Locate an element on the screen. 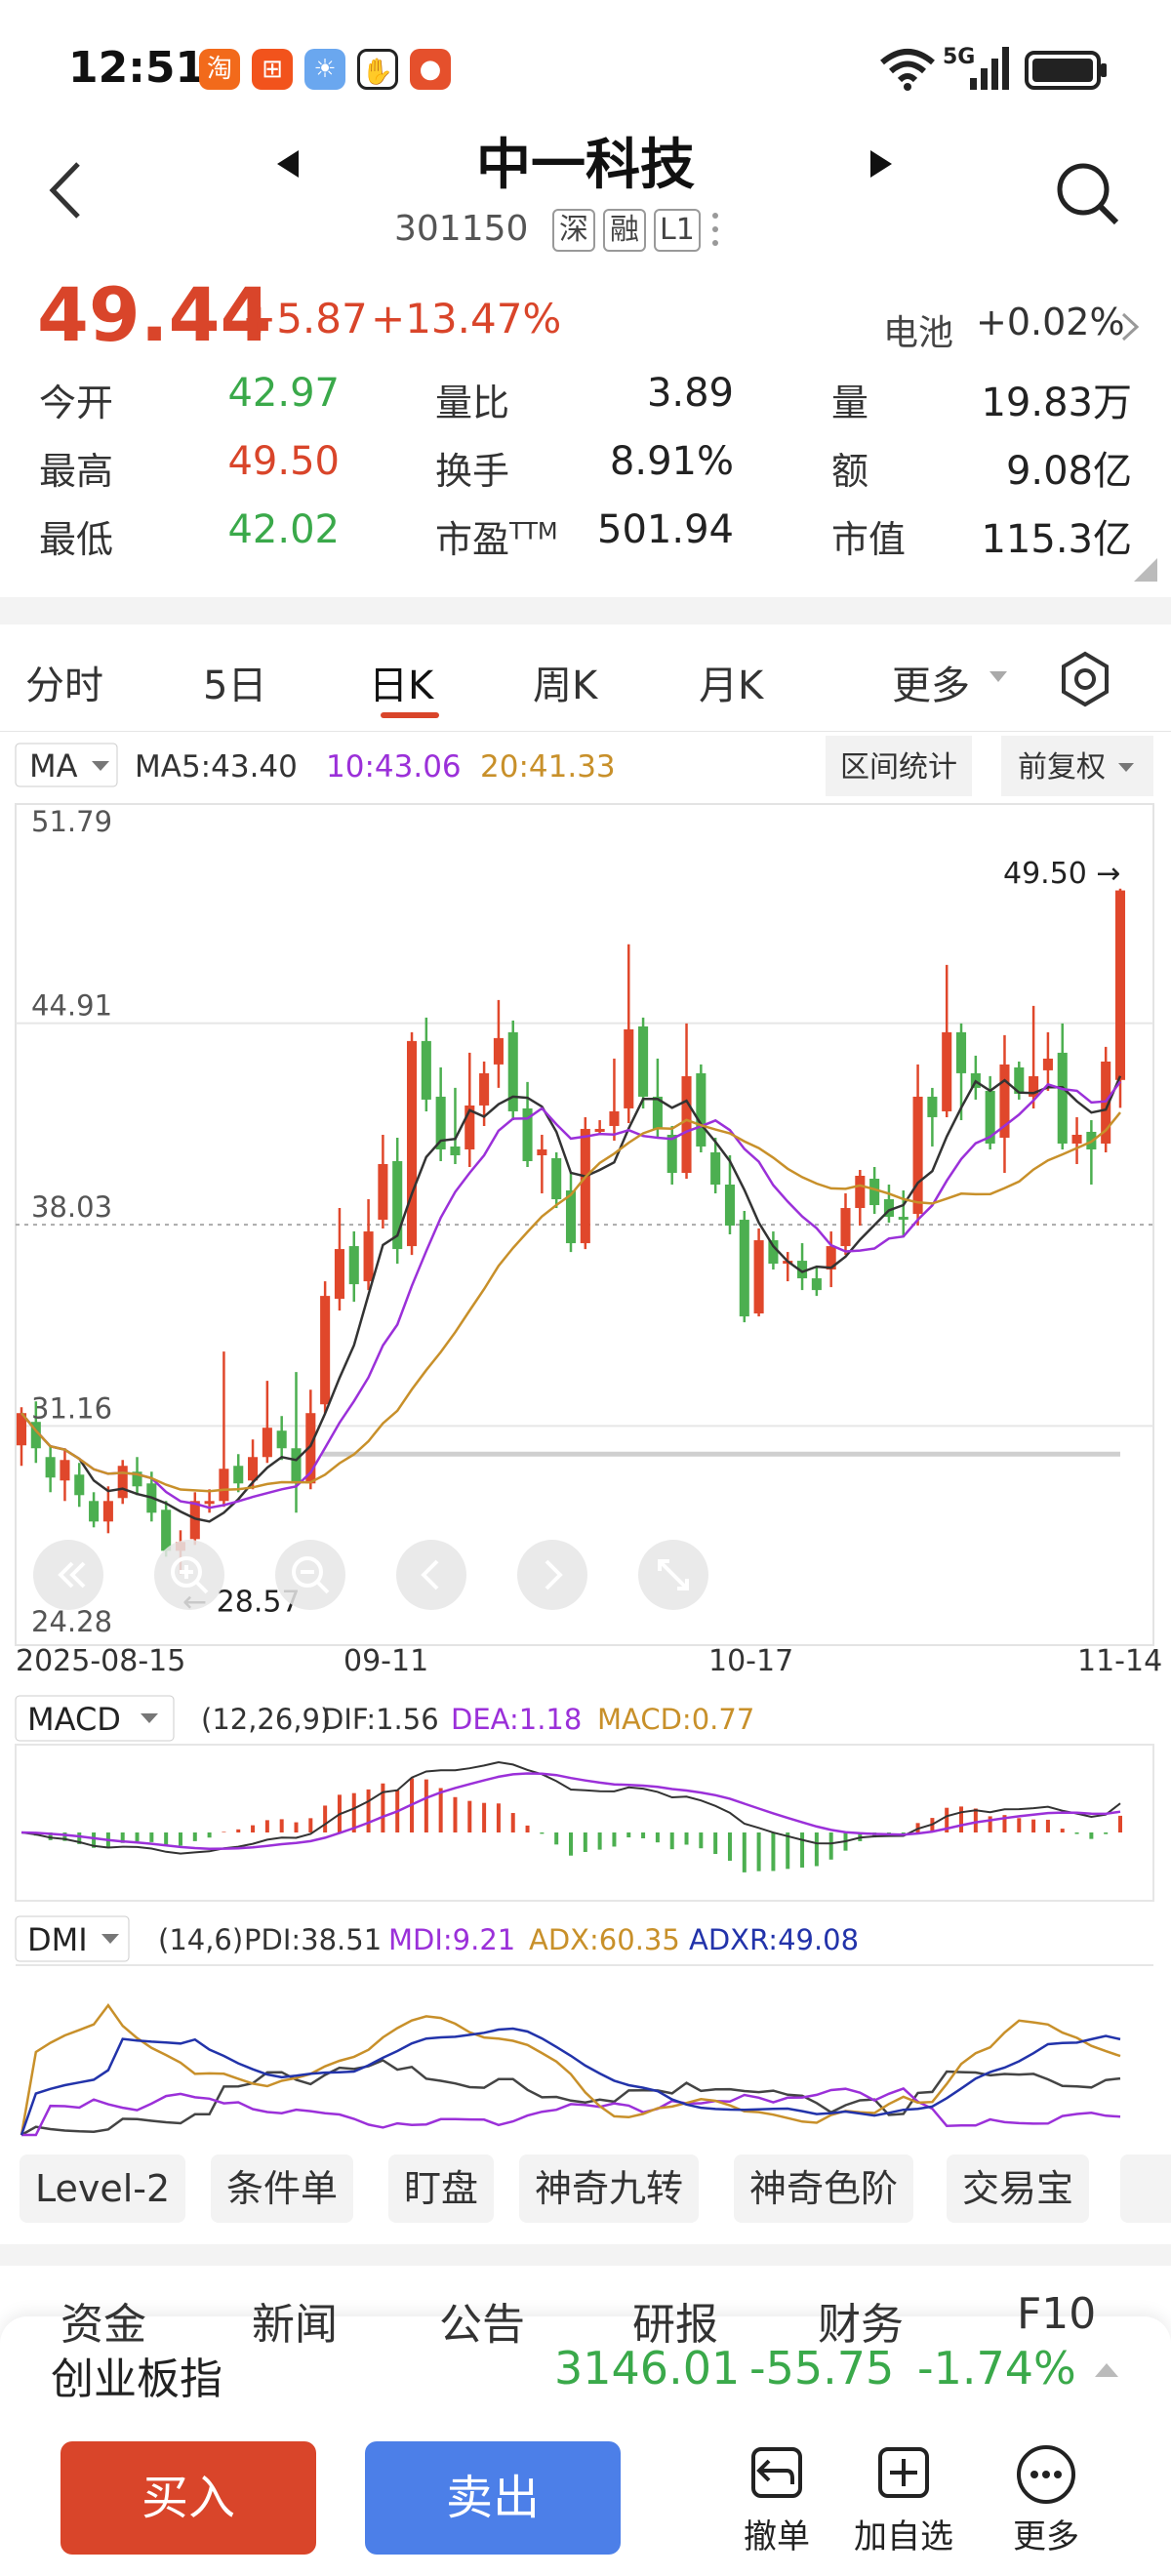 The image size is (1171, 2576). index-bar: 创业板指 3146.01 -55.75 -1.74% is located at coordinates (585, 2370).